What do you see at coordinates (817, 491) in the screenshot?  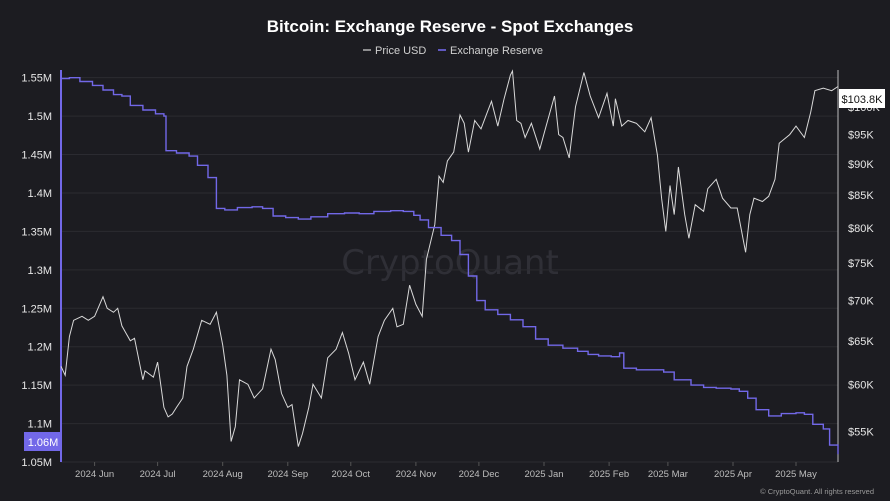 I see `copyright-footer: © CryptoQuant. All rights reserved` at bounding box center [817, 491].